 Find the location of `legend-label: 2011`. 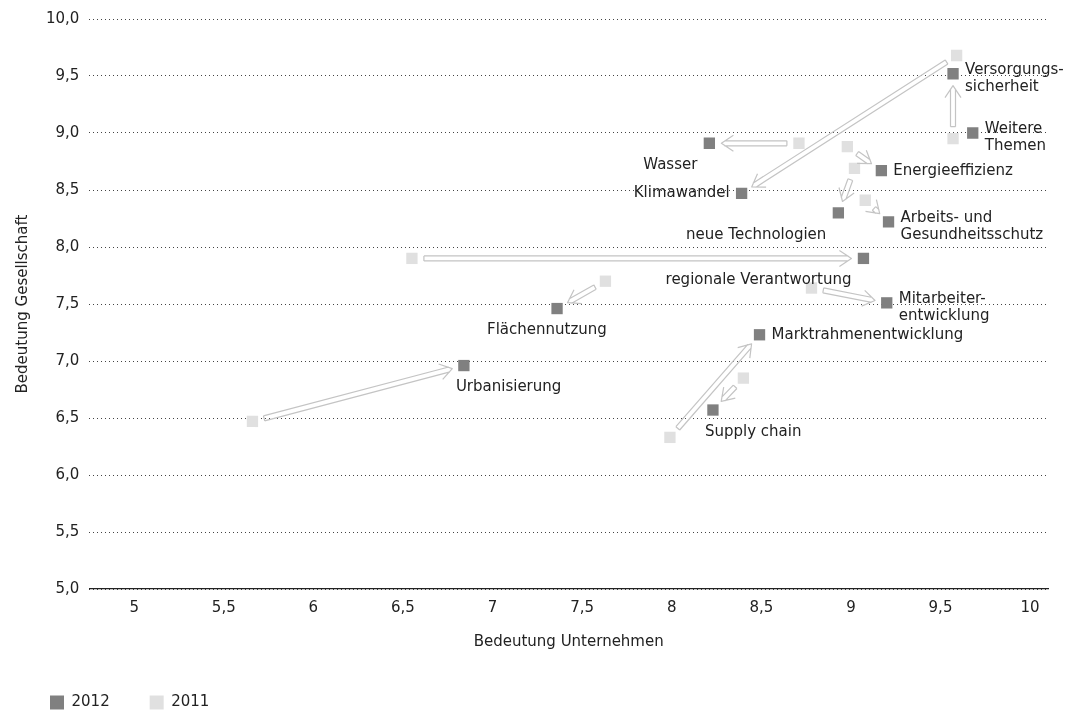

legend-label: 2011 is located at coordinates (190, 701).